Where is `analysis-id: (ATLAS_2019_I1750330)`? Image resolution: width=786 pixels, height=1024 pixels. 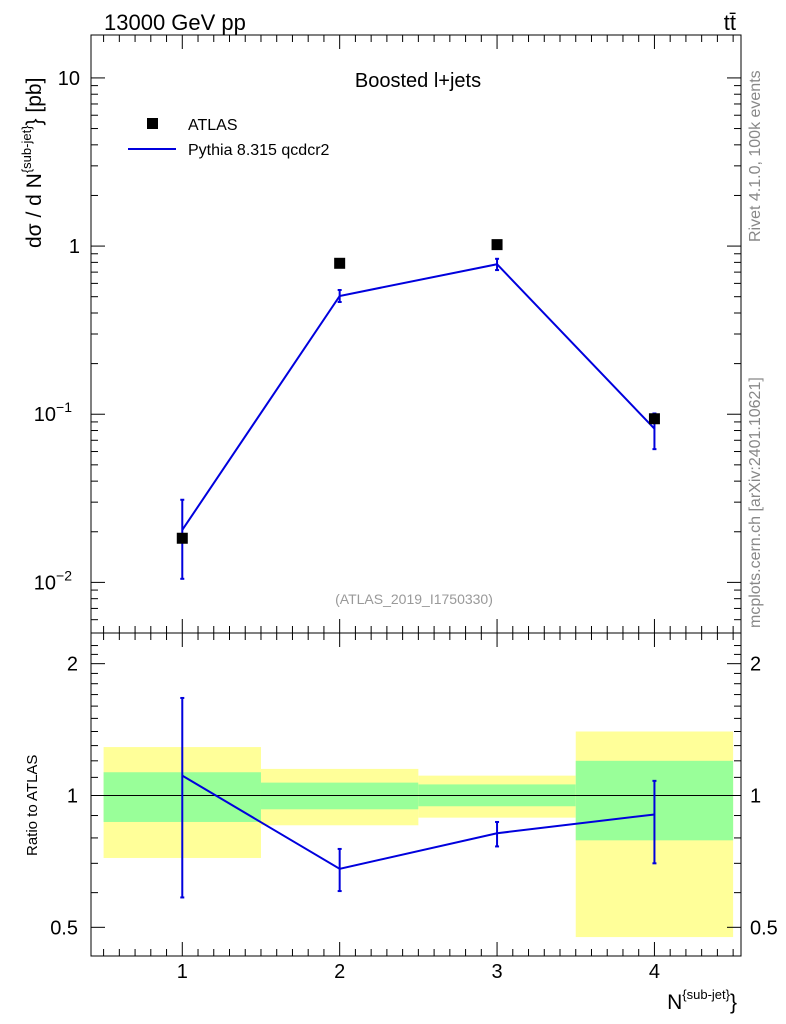
analysis-id: (ATLAS_2019_I1750330) is located at coordinates (414, 599).